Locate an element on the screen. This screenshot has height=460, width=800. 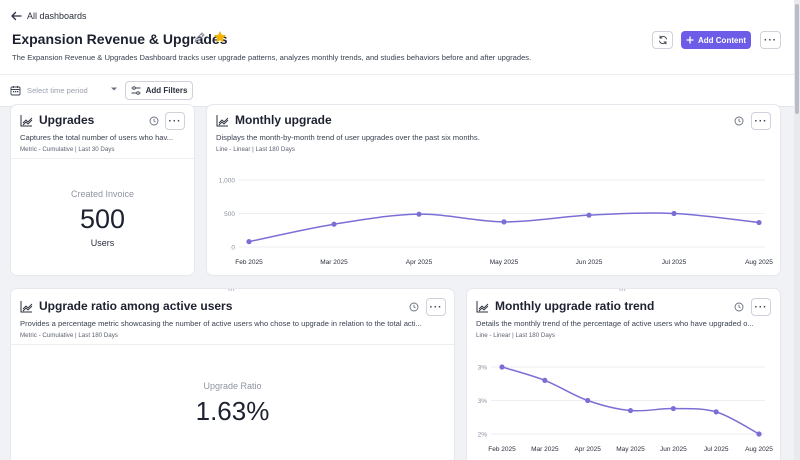
arrow-left-icon is located at coordinates (16, 16).